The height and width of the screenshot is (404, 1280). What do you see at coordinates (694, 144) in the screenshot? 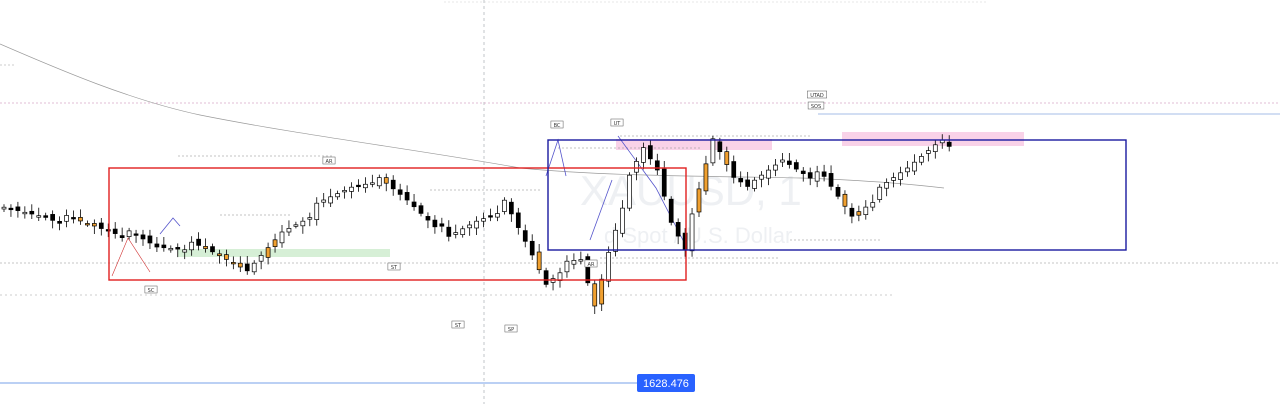
I see `pink-supply-zone-left` at bounding box center [694, 144].